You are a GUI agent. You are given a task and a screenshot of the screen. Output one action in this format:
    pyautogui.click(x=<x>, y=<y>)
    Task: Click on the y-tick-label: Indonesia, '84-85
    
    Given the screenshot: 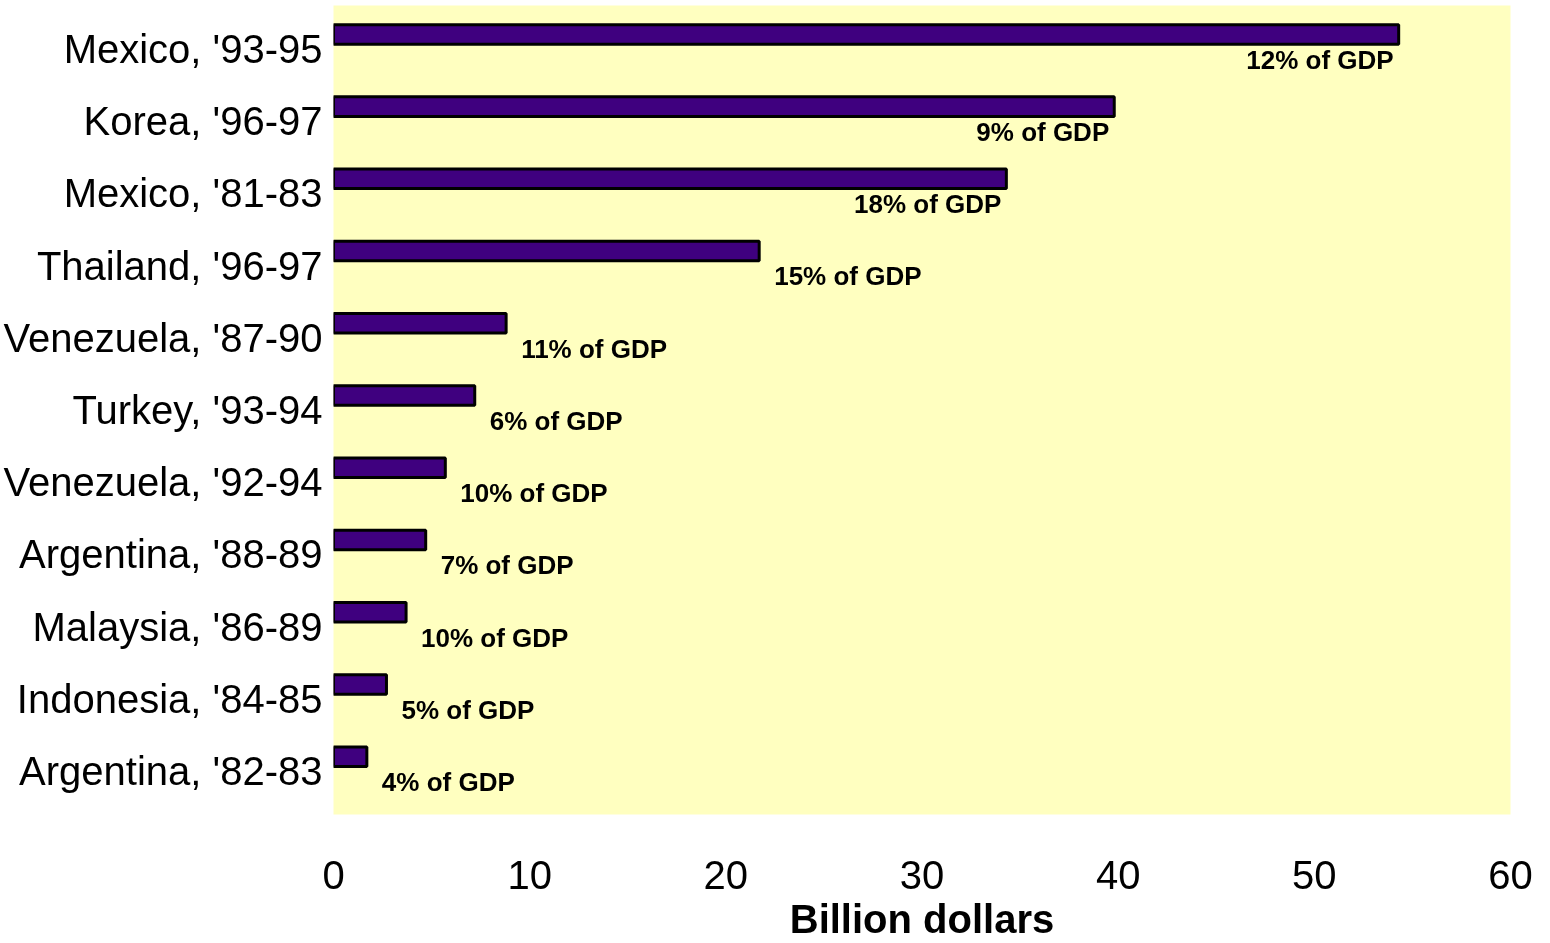 What is the action you would take?
    pyautogui.click(x=169, y=698)
    